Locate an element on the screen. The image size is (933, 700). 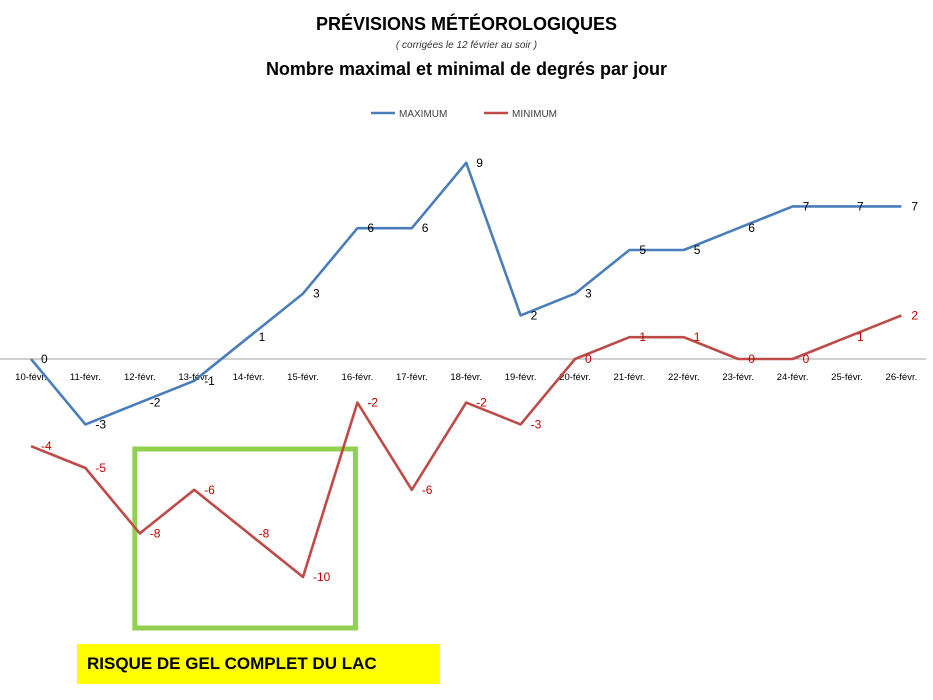
x-tick-label: 14-févr. is located at coordinates (249, 377).